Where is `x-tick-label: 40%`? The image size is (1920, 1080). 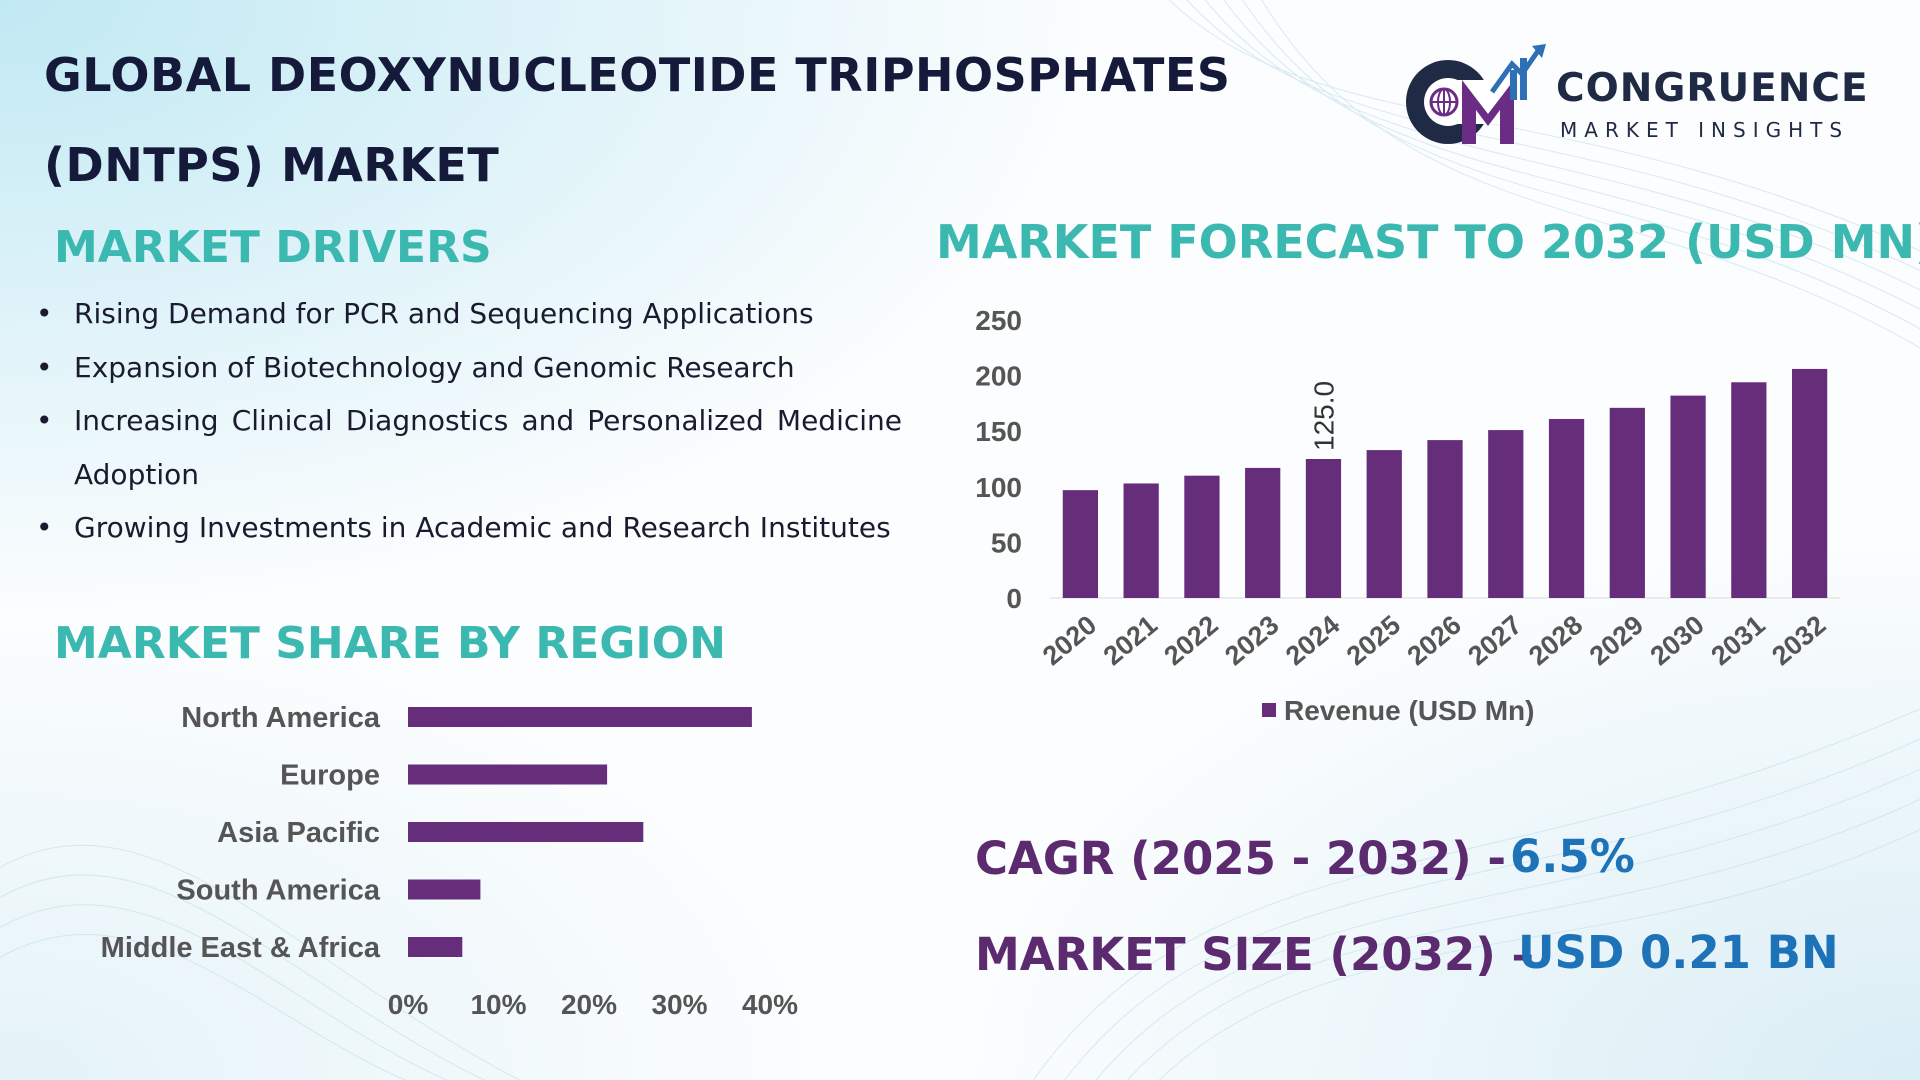 x-tick-label: 40% is located at coordinates (770, 1004).